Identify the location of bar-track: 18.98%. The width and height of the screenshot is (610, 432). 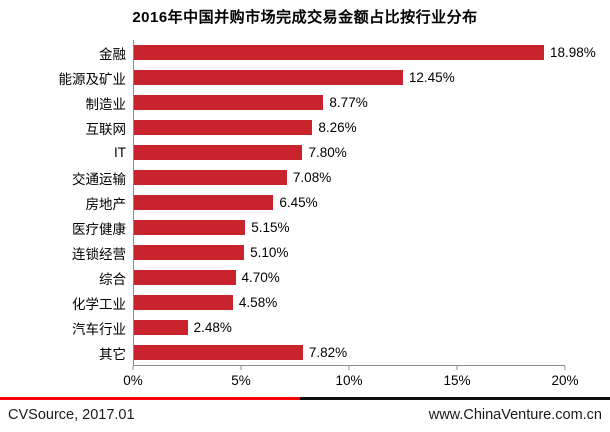
(364, 52).